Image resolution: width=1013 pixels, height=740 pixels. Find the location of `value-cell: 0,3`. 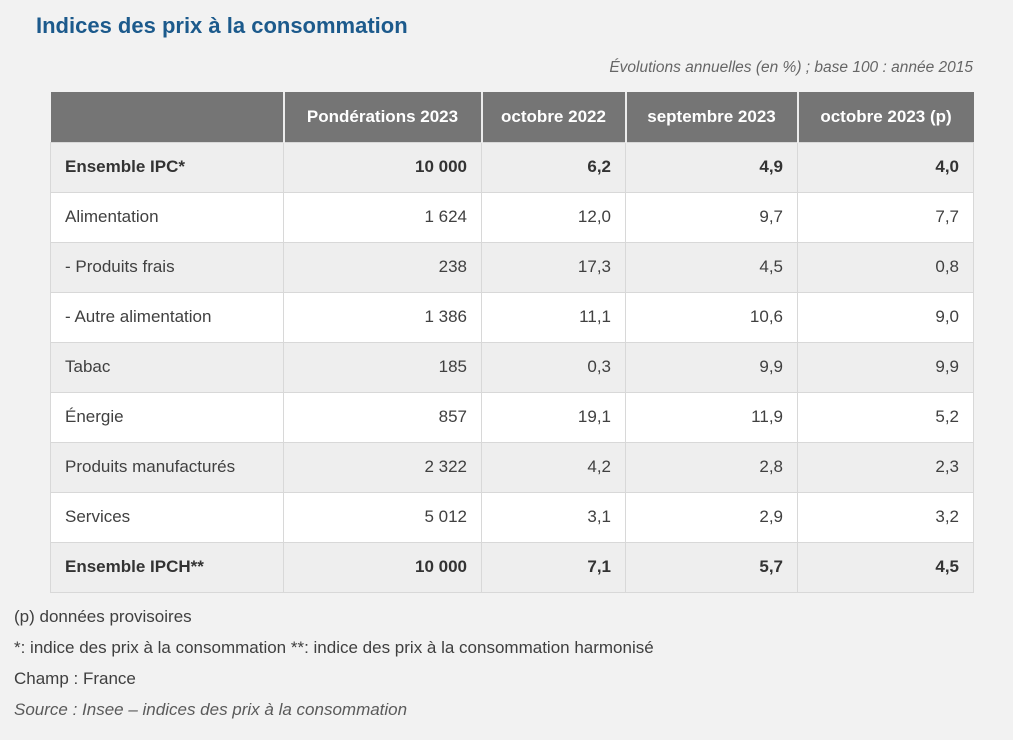

value-cell: 0,3 is located at coordinates (553, 367).